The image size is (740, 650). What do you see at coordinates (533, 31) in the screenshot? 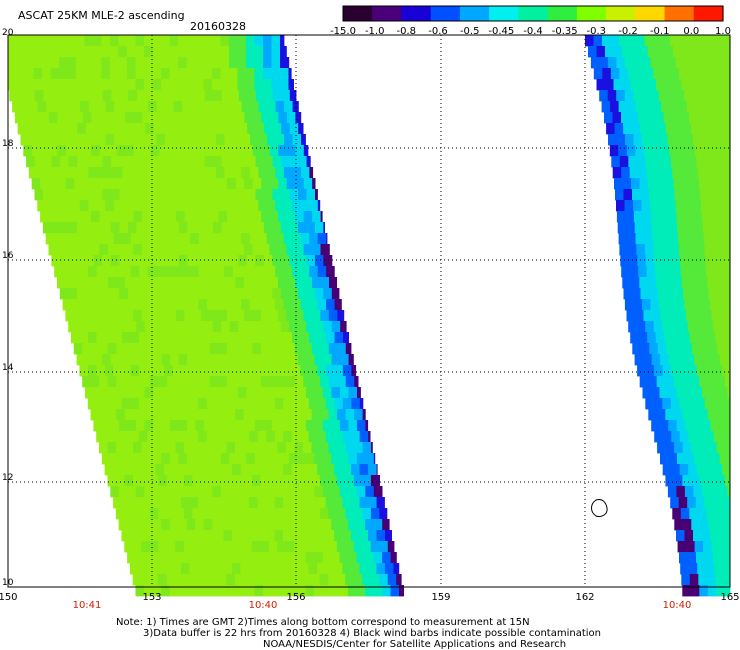
I see `colorbar-label: -0.4` at bounding box center [533, 31].